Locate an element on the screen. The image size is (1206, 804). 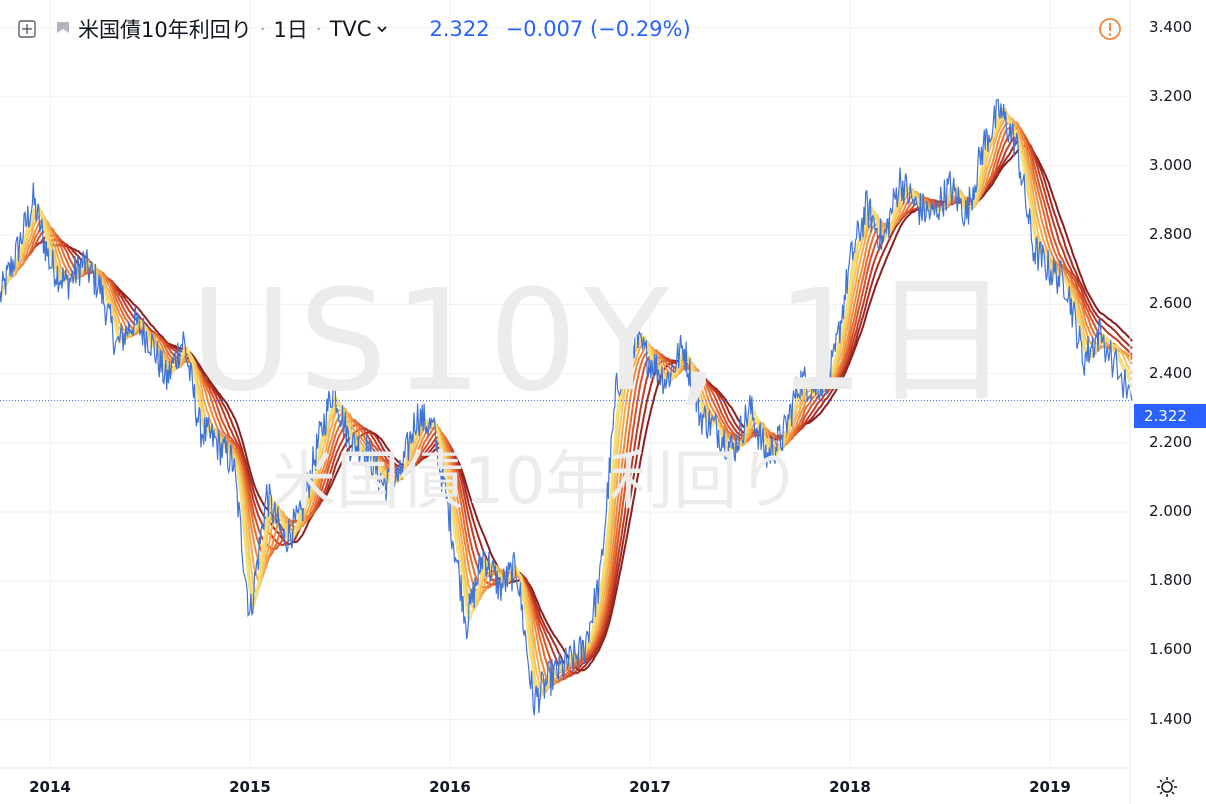
y-tick-label: 3.400 is located at coordinates (1170, 26).